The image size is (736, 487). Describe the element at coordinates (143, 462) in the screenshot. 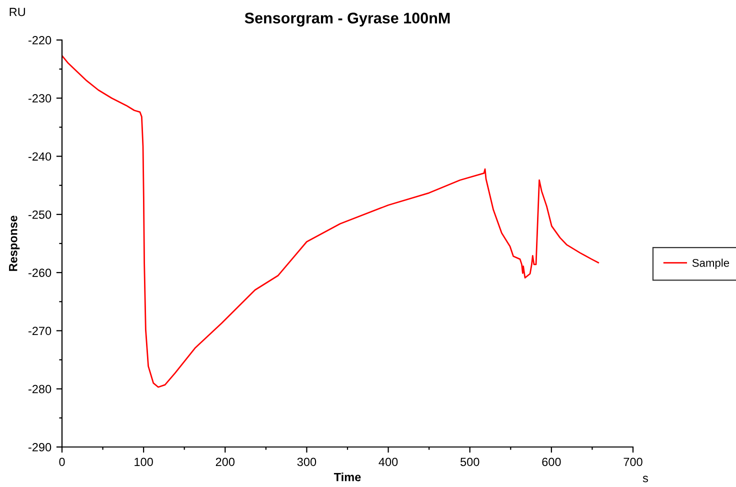

I see `x-tick-label: 100` at that location.